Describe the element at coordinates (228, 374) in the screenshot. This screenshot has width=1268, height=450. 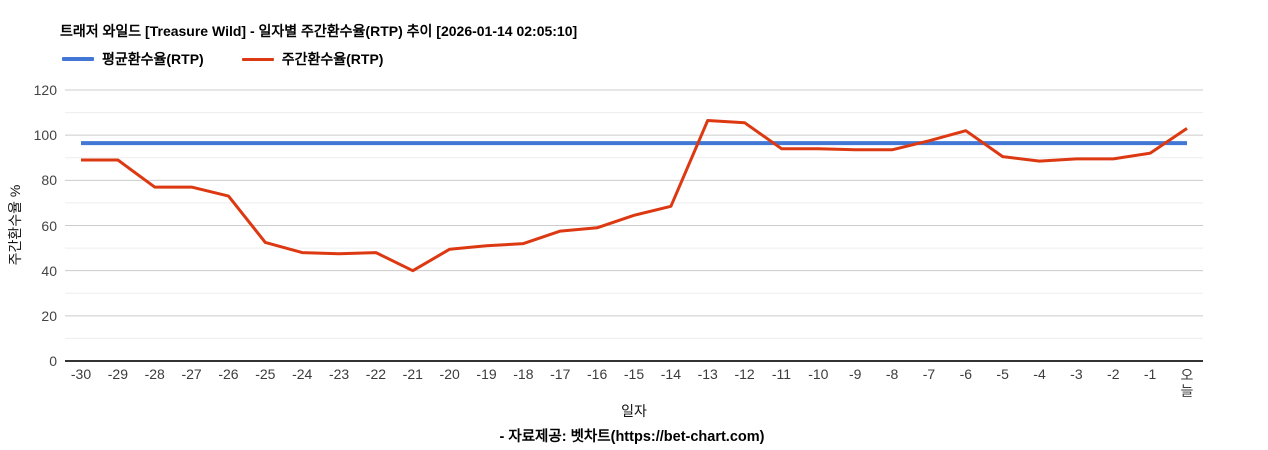
I see `x-tick-label: -26` at that location.